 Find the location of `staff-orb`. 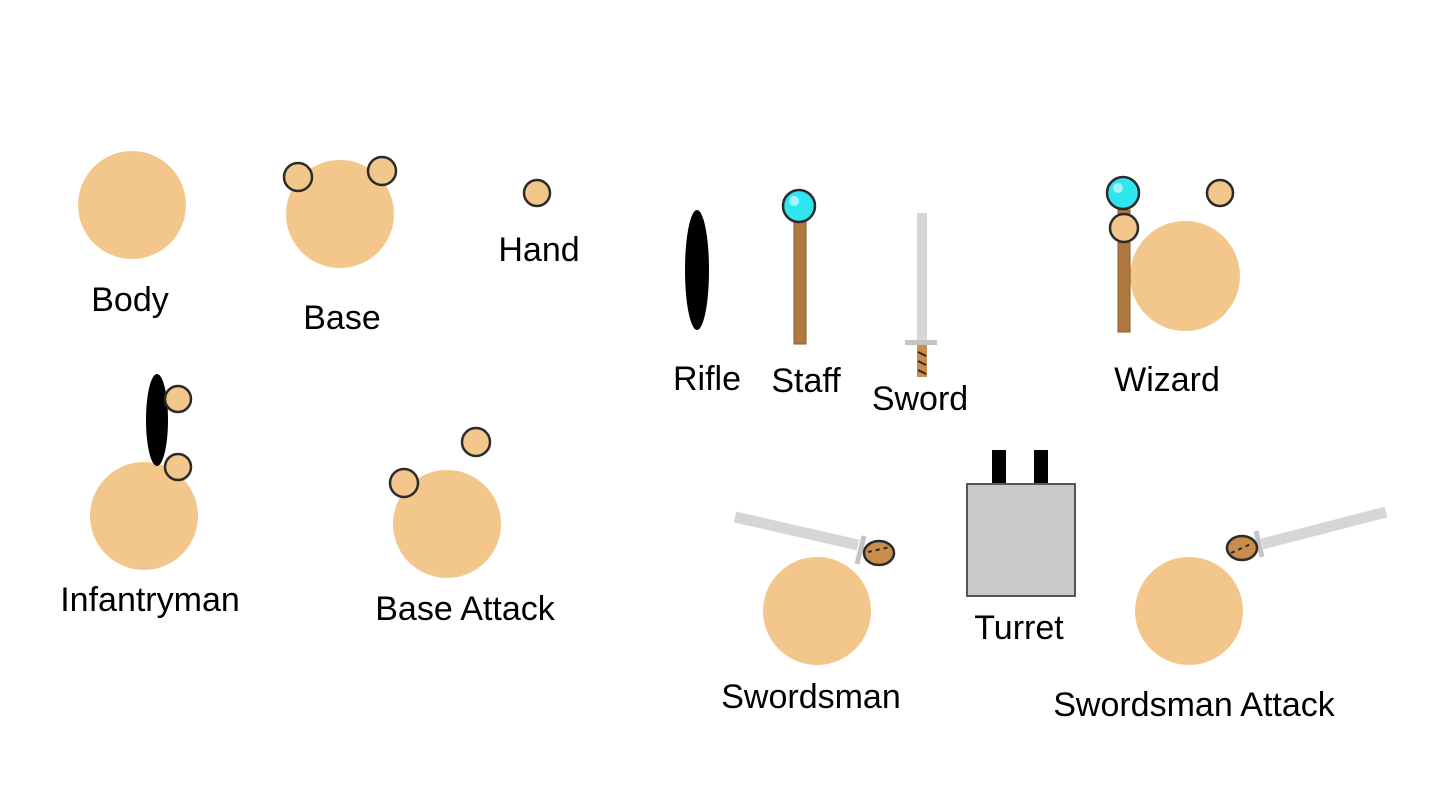

staff-orb is located at coordinates (799, 206).